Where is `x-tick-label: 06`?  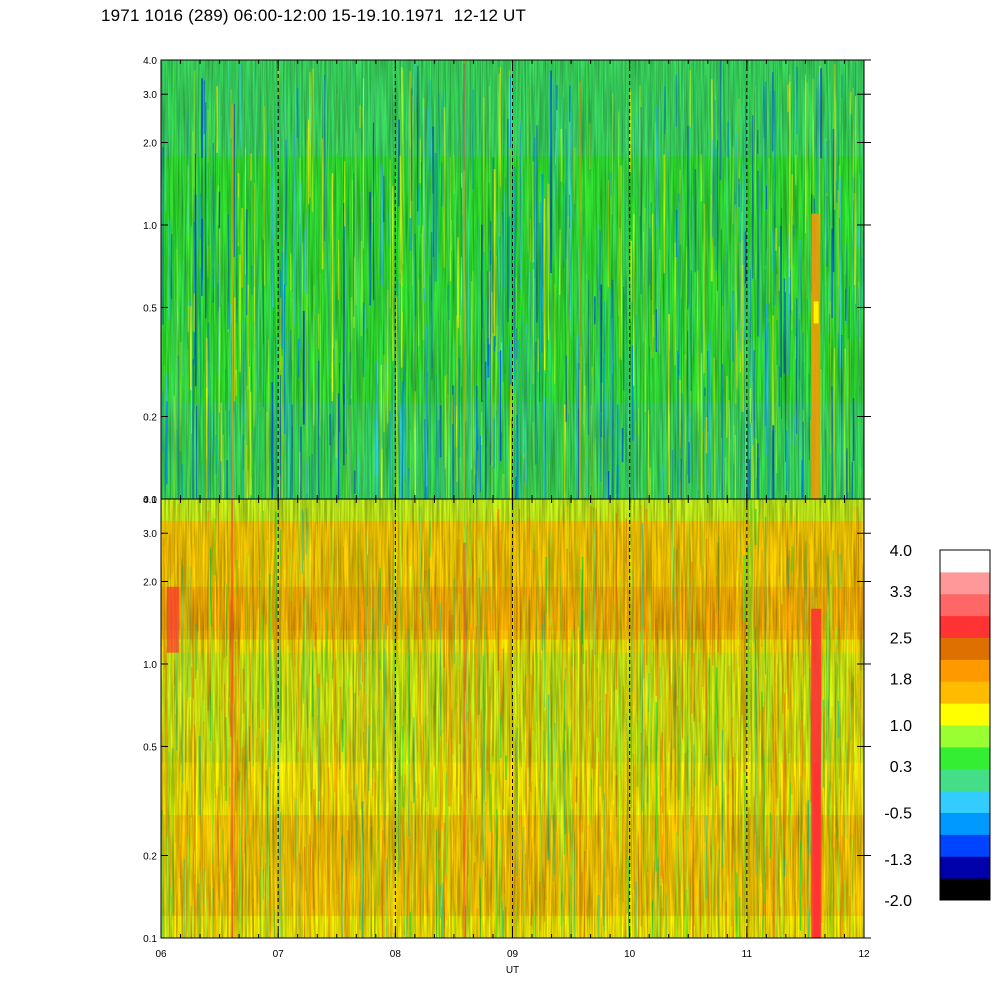 x-tick-label: 06 is located at coordinates (161, 954).